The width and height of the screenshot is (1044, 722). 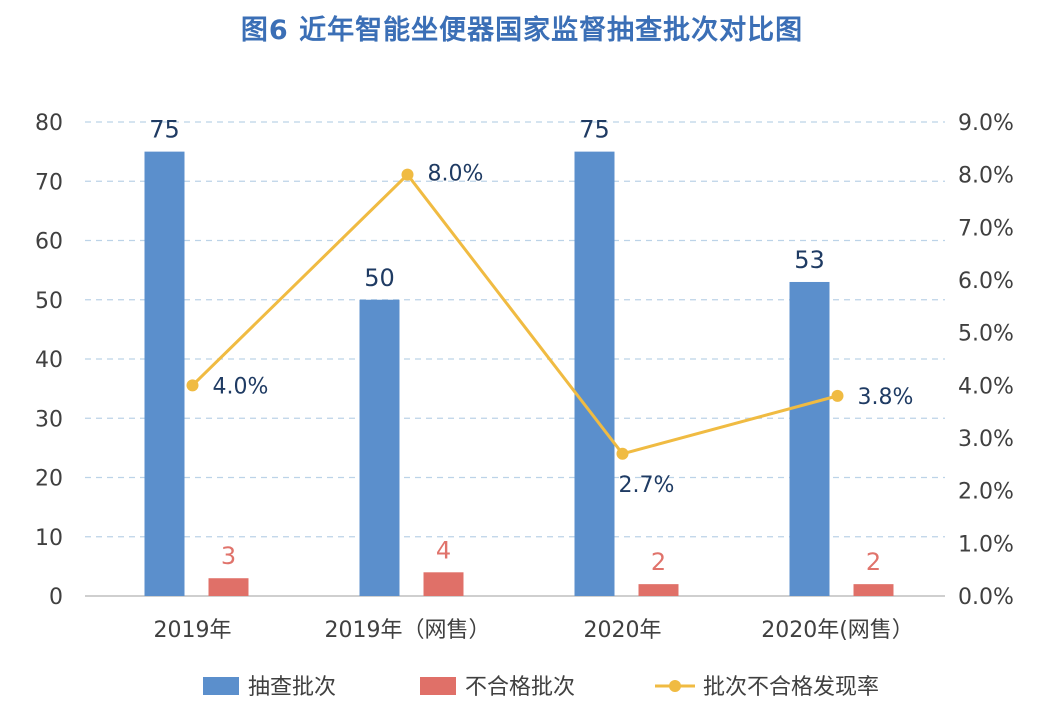 What do you see at coordinates (379, 278) in the screenshot?
I see `bar-data-label: 50` at bounding box center [379, 278].